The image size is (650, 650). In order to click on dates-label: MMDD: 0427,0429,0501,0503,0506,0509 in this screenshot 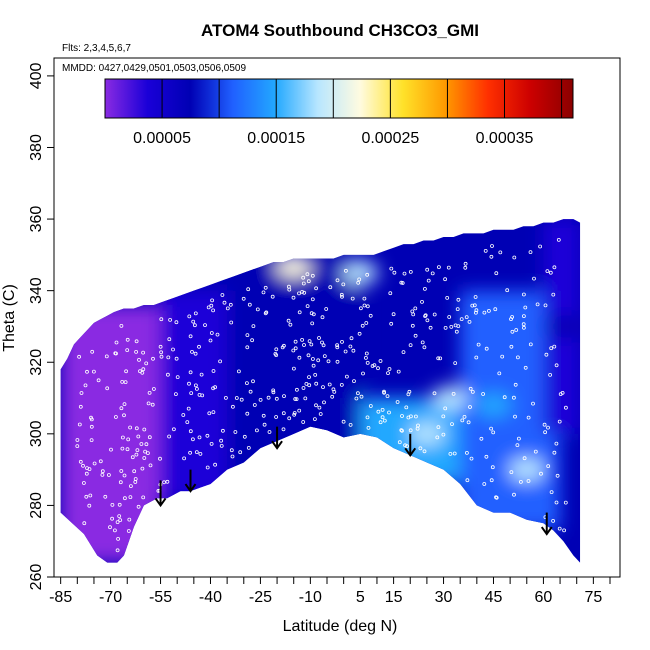, I will do `click(154, 68)`.